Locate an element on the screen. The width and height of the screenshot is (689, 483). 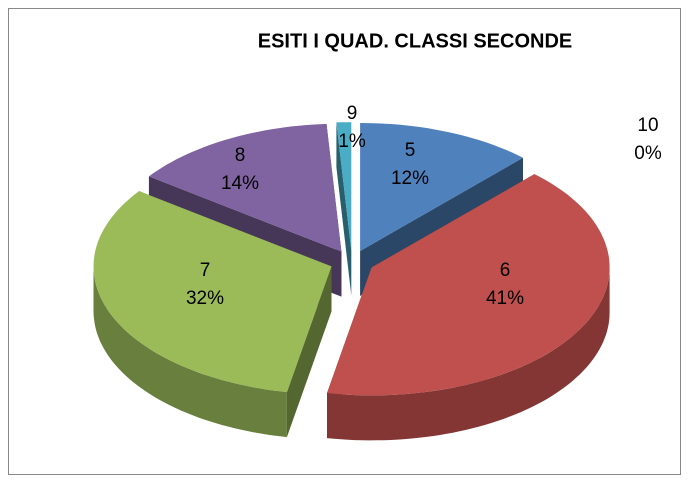
slice-value-label: 1% is located at coordinates (352, 141).